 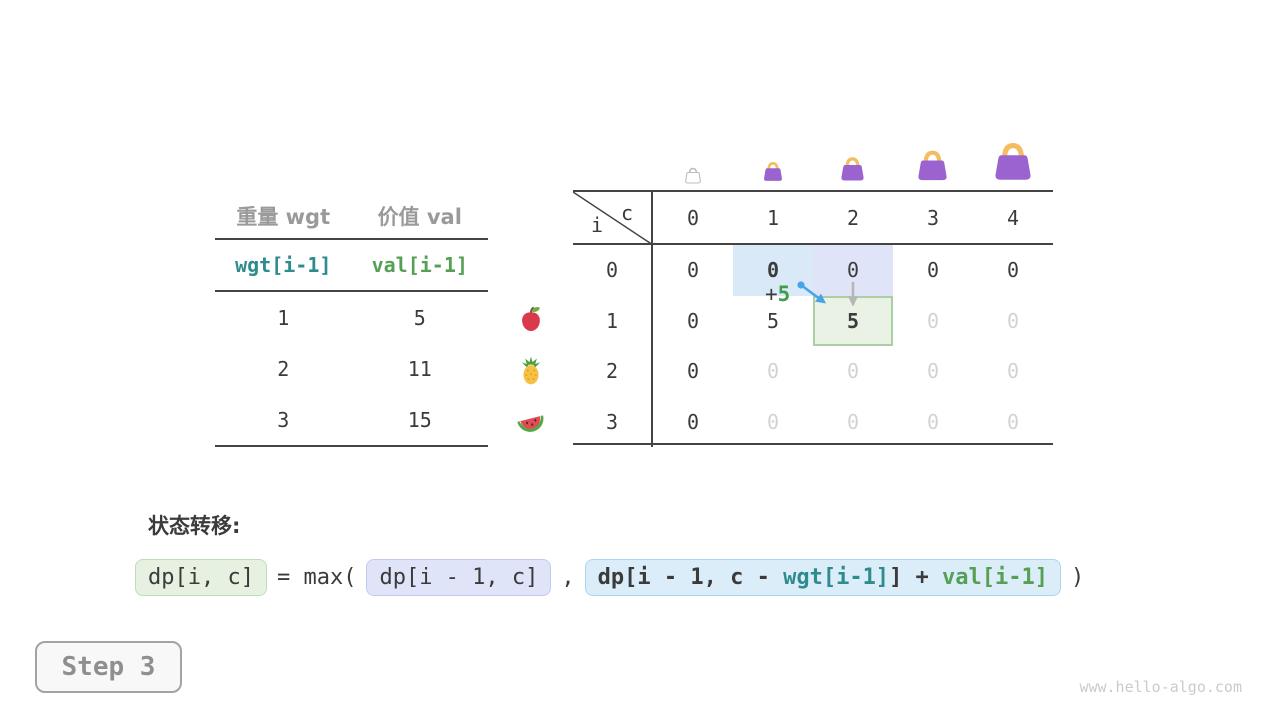 I want to click on items-cell-val: 15, so click(x=419, y=419).